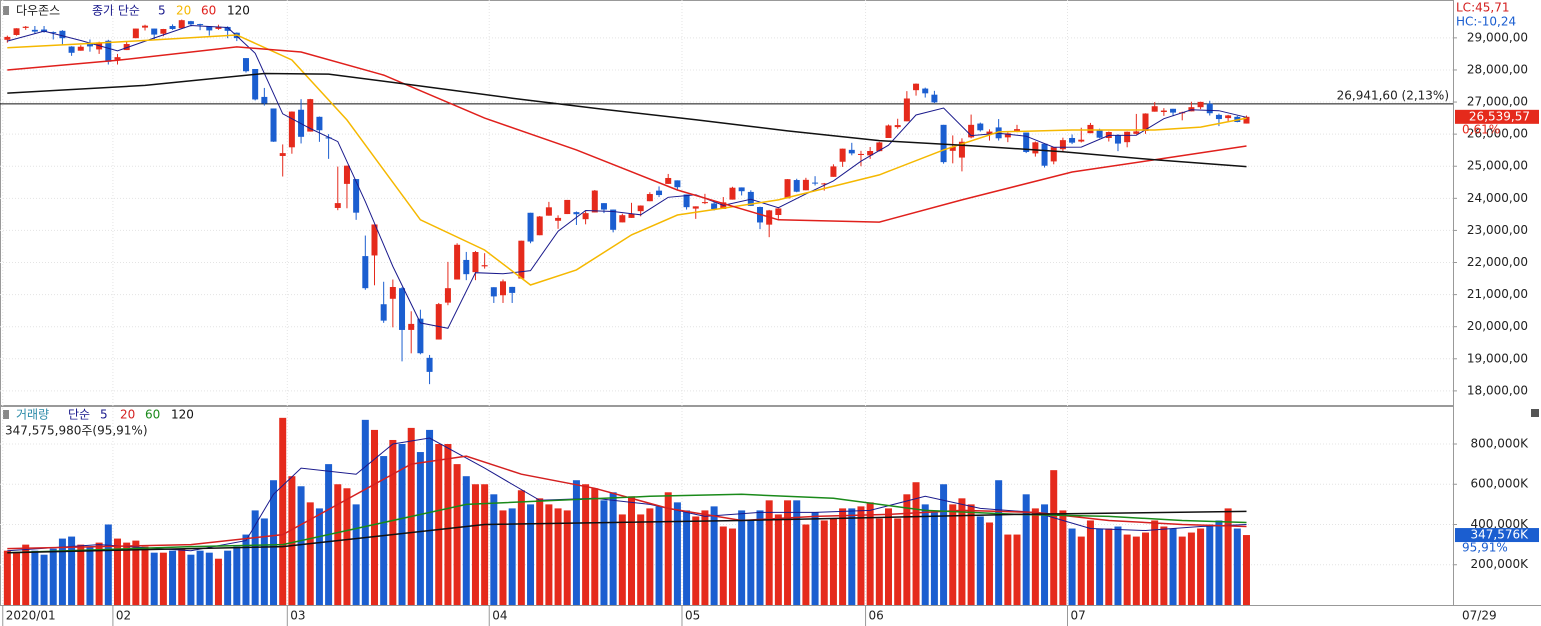 The height and width of the screenshot is (626, 1541). Describe the element at coordinates (692, 616) in the screenshot. I see `x-tick-label: 05` at that location.